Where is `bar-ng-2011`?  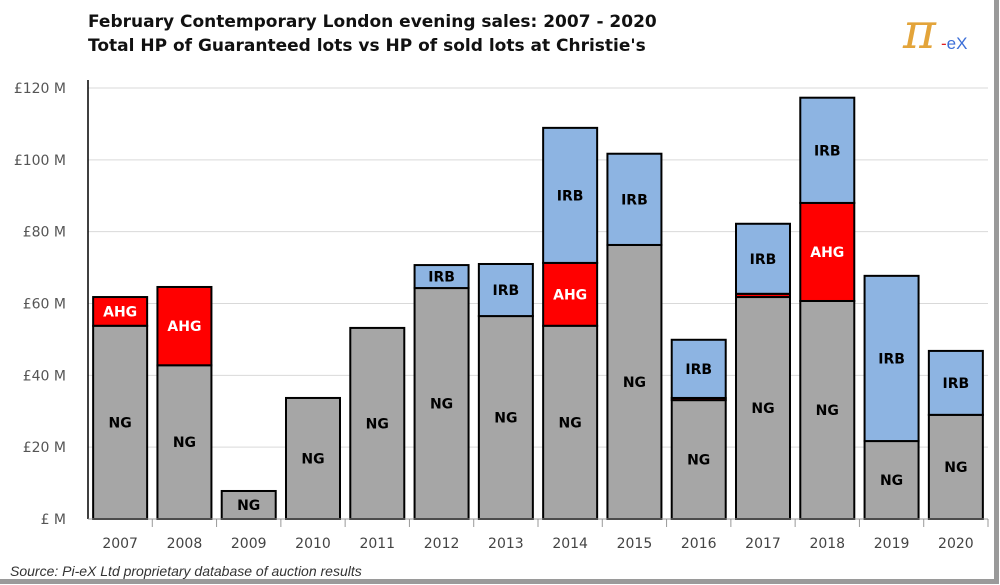 bar-ng-2011 is located at coordinates (377, 423).